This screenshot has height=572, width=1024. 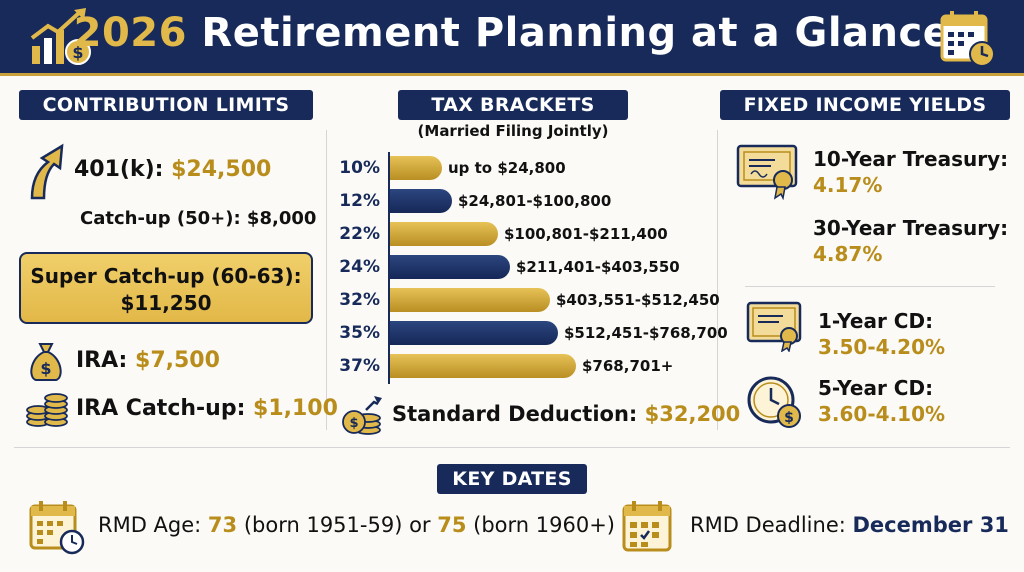 I want to click on contribution-heading: CONTRIBUTION LIMITS, so click(x=166, y=105).